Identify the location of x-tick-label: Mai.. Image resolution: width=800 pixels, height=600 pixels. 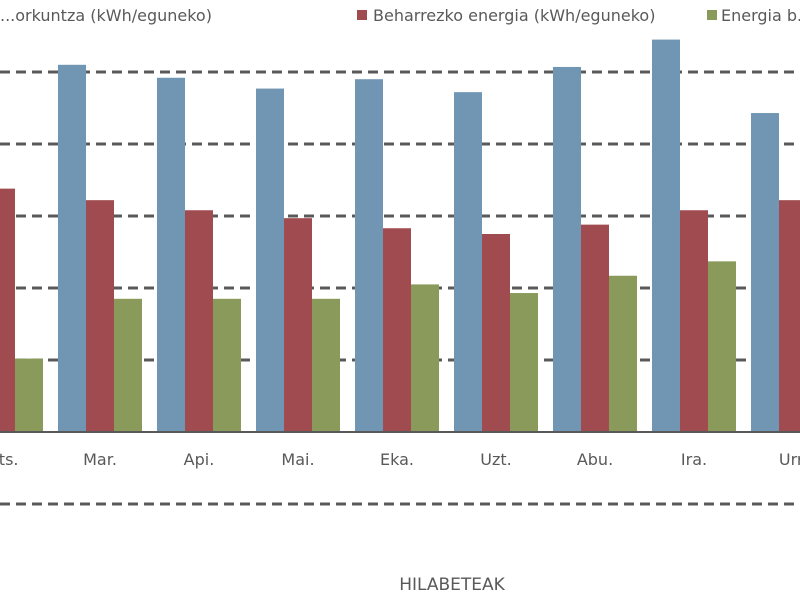
(297, 459).